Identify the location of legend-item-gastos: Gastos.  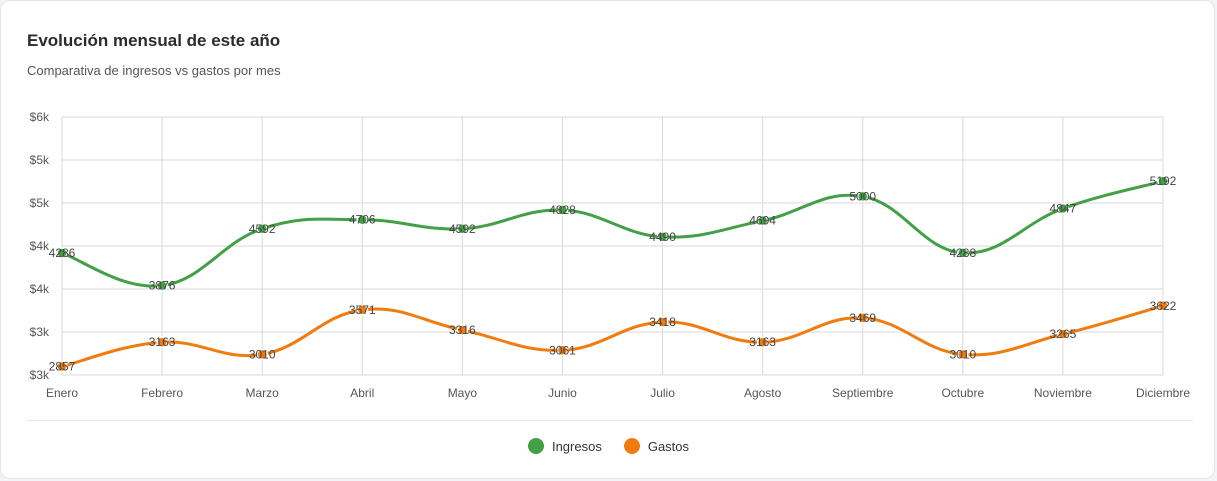
(656, 446).